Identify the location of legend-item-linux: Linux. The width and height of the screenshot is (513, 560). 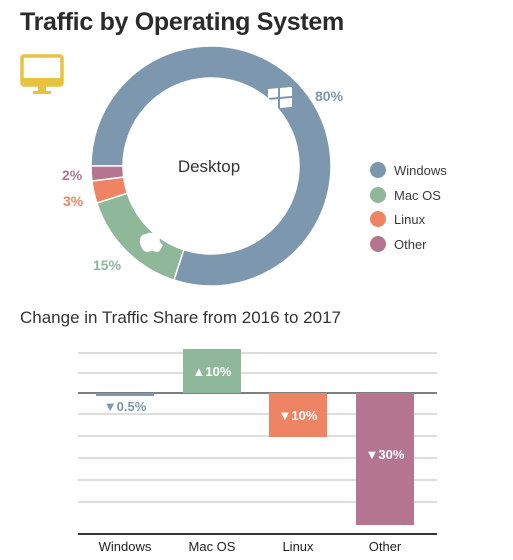
(398, 219).